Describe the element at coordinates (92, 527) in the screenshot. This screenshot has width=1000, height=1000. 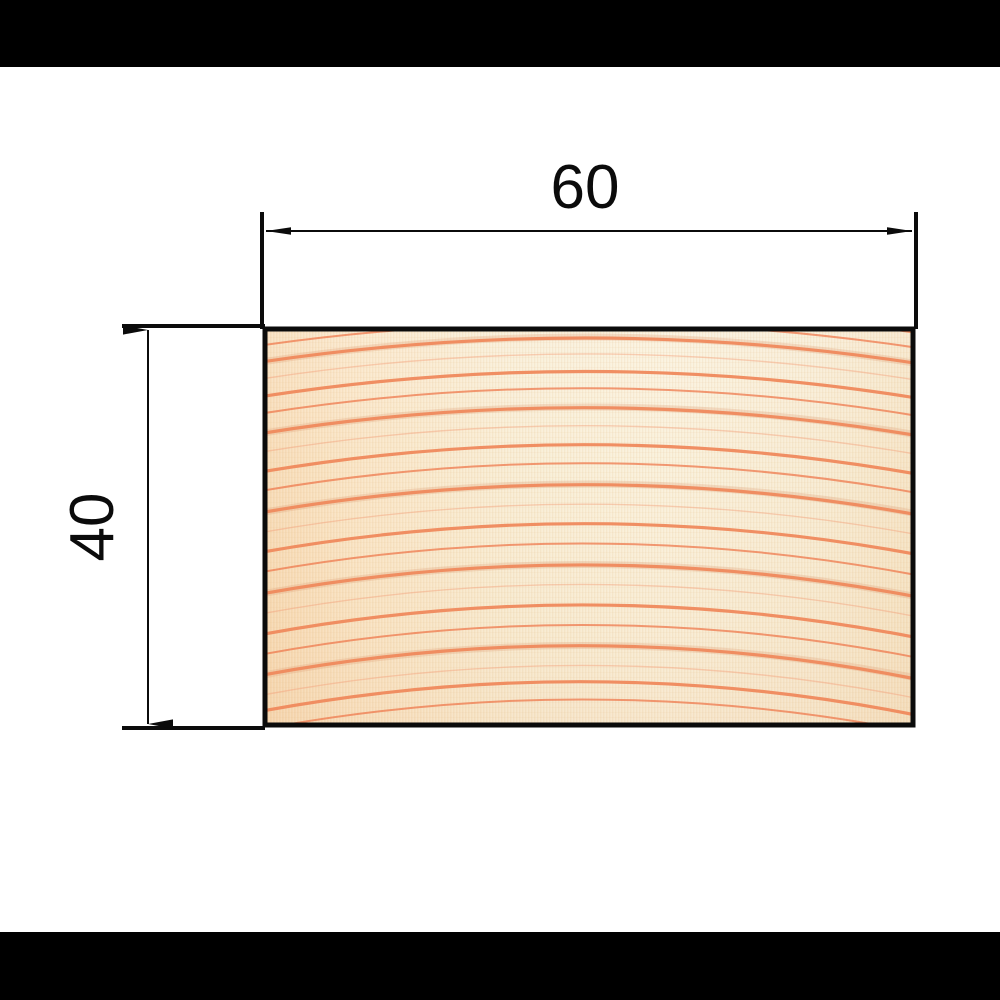
I see `dimension-label-height: 40` at that location.